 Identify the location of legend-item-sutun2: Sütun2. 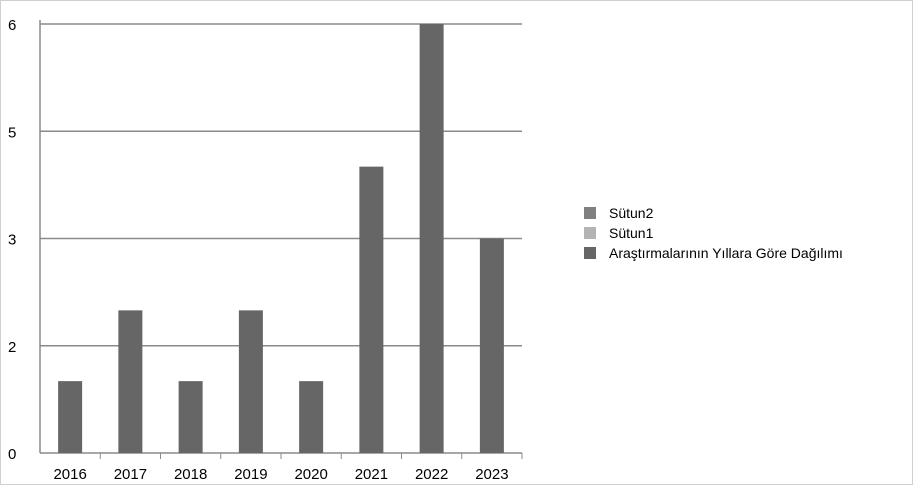
(713, 213).